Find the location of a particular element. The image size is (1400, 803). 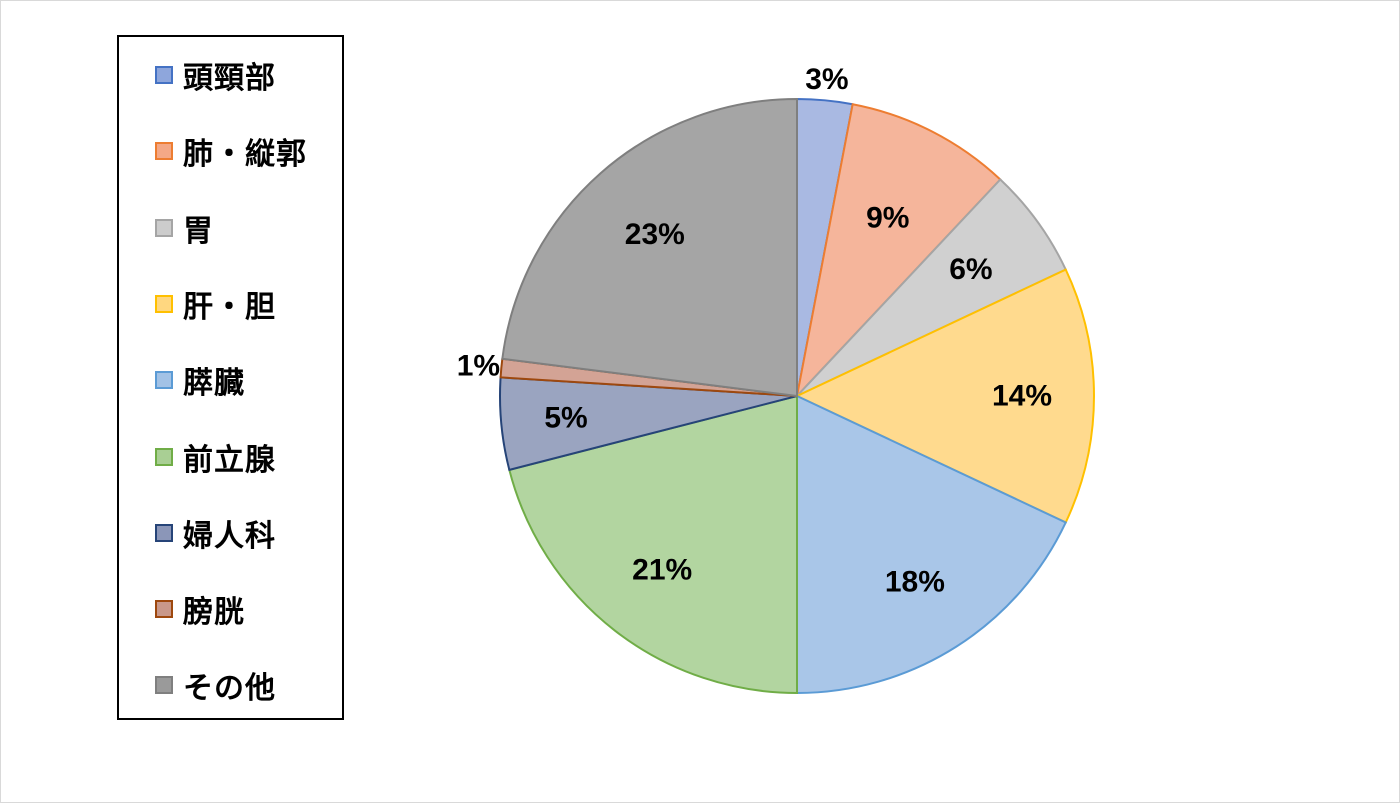

legend-item: 肺・縦郭 is located at coordinates (231, 152).